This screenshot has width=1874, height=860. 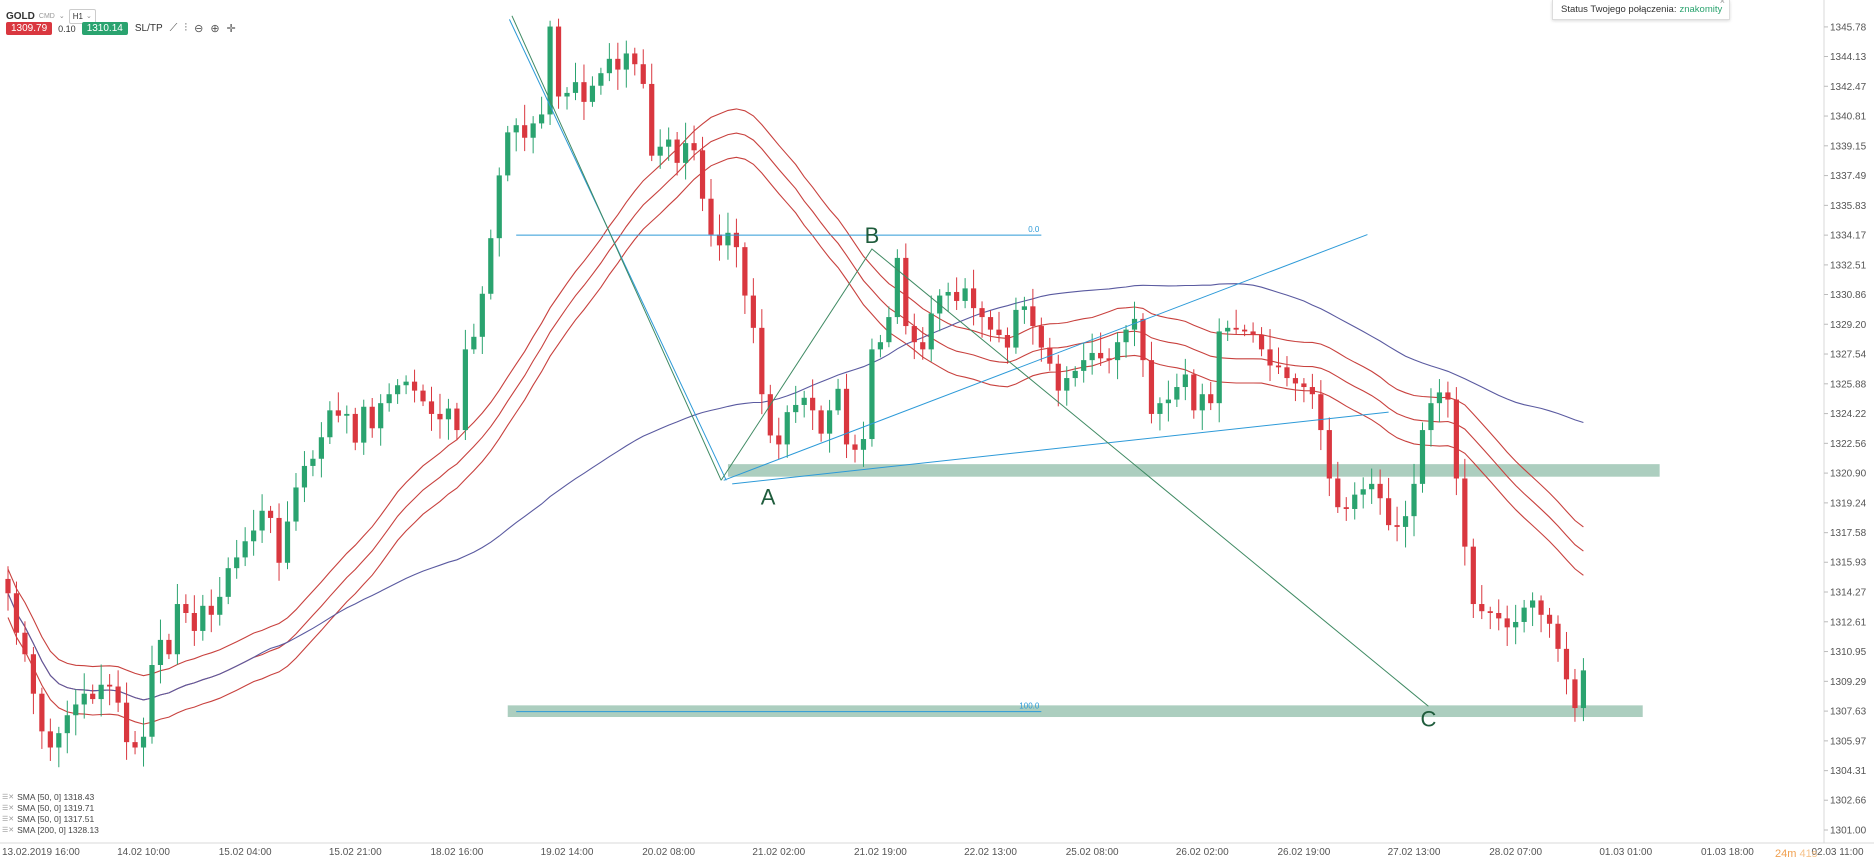 I want to click on y-tick-label: 1319.24, so click(x=1848, y=503).